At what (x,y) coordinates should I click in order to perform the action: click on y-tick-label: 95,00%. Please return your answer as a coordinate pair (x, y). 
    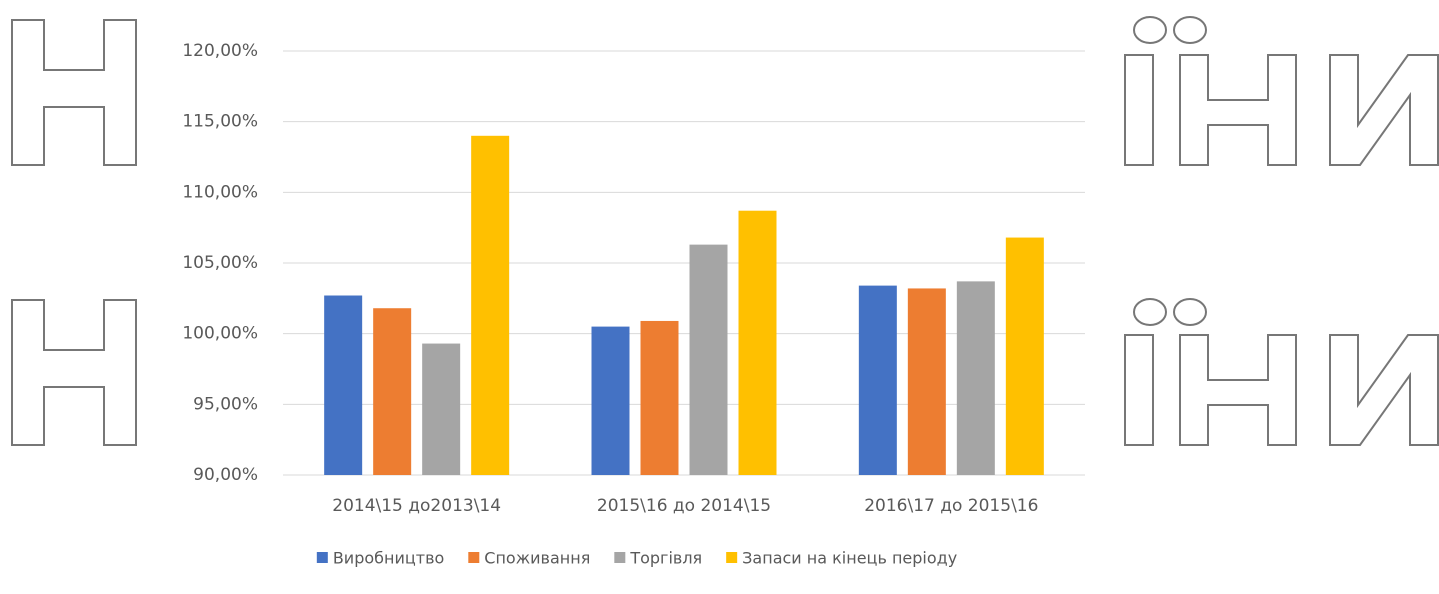
    Looking at the image, I should click on (225, 404).